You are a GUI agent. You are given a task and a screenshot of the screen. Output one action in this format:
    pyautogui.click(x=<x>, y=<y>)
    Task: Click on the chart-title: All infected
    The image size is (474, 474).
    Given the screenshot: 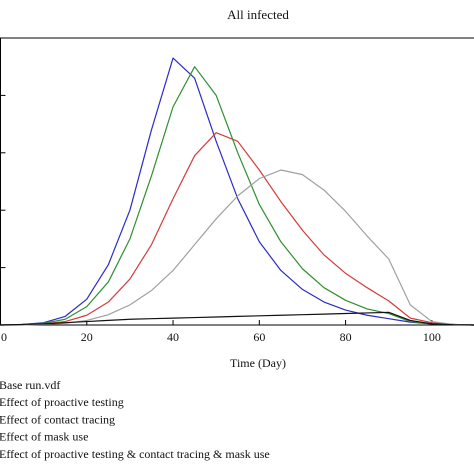 What is the action you would take?
    pyautogui.click(x=258, y=14)
    